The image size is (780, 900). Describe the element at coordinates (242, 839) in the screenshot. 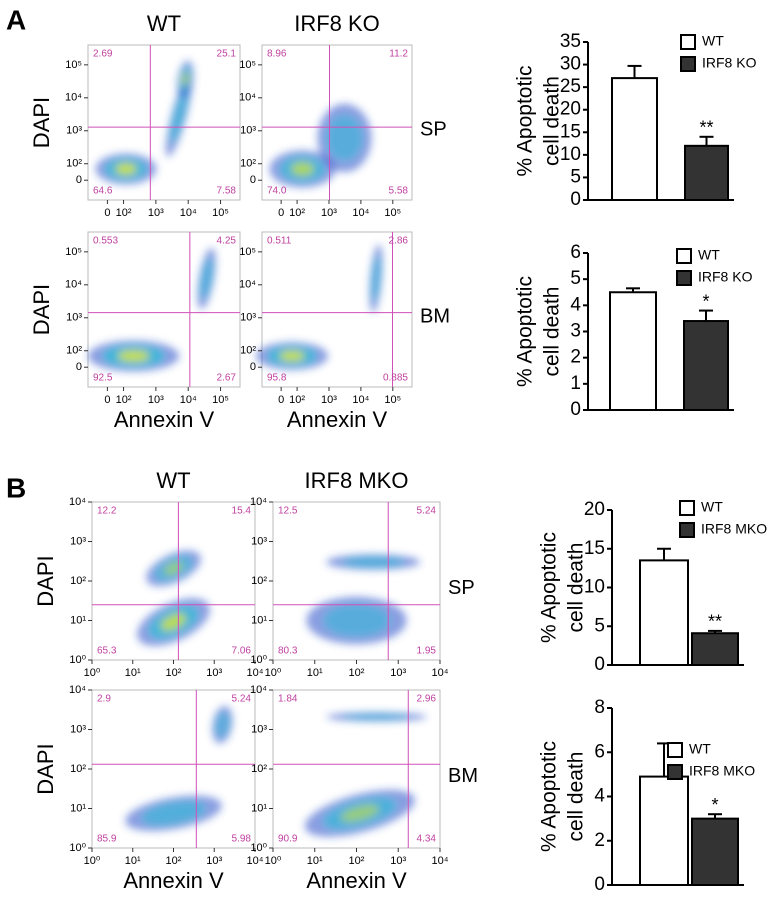

I see `quadrant-percent: 5.98` at that location.